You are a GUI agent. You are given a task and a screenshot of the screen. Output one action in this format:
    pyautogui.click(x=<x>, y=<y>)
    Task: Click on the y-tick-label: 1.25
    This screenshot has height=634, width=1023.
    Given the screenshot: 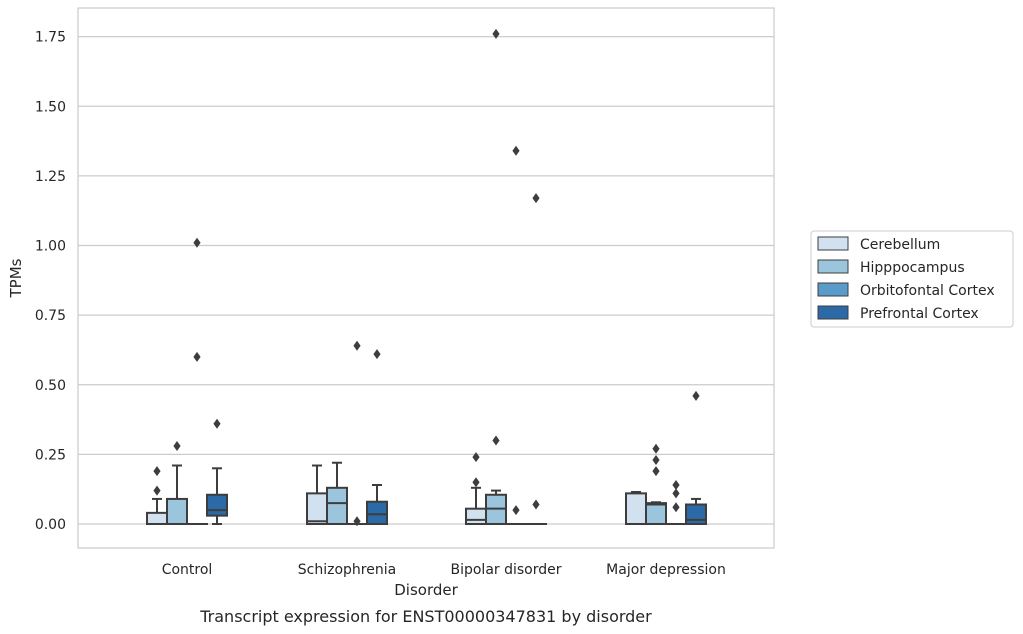 What is the action you would take?
    pyautogui.click(x=50, y=177)
    